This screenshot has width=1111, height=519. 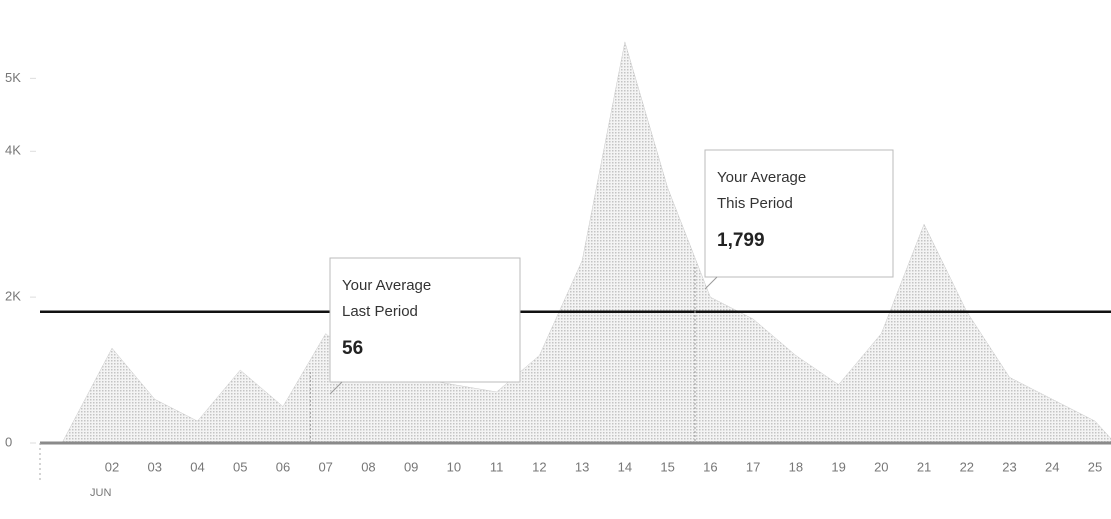 What do you see at coordinates (8, 441) in the screenshot?
I see `y-tick-label: 0` at bounding box center [8, 441].